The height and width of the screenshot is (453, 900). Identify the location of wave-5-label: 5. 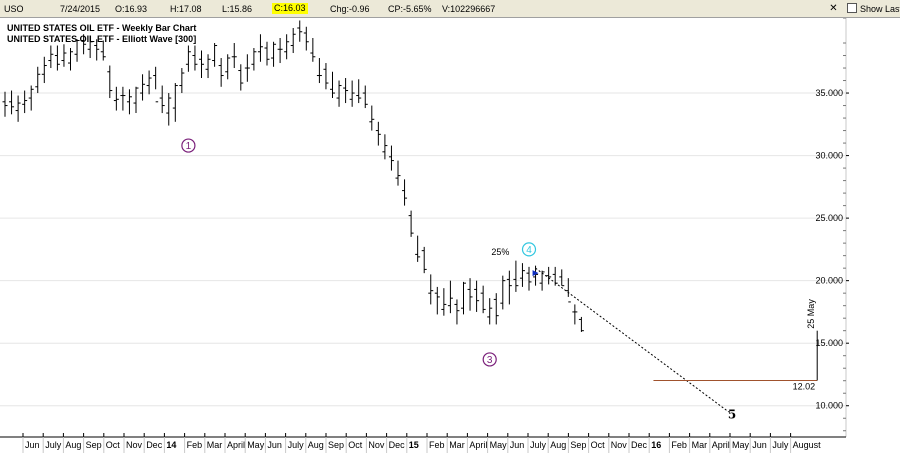
(732, 414).